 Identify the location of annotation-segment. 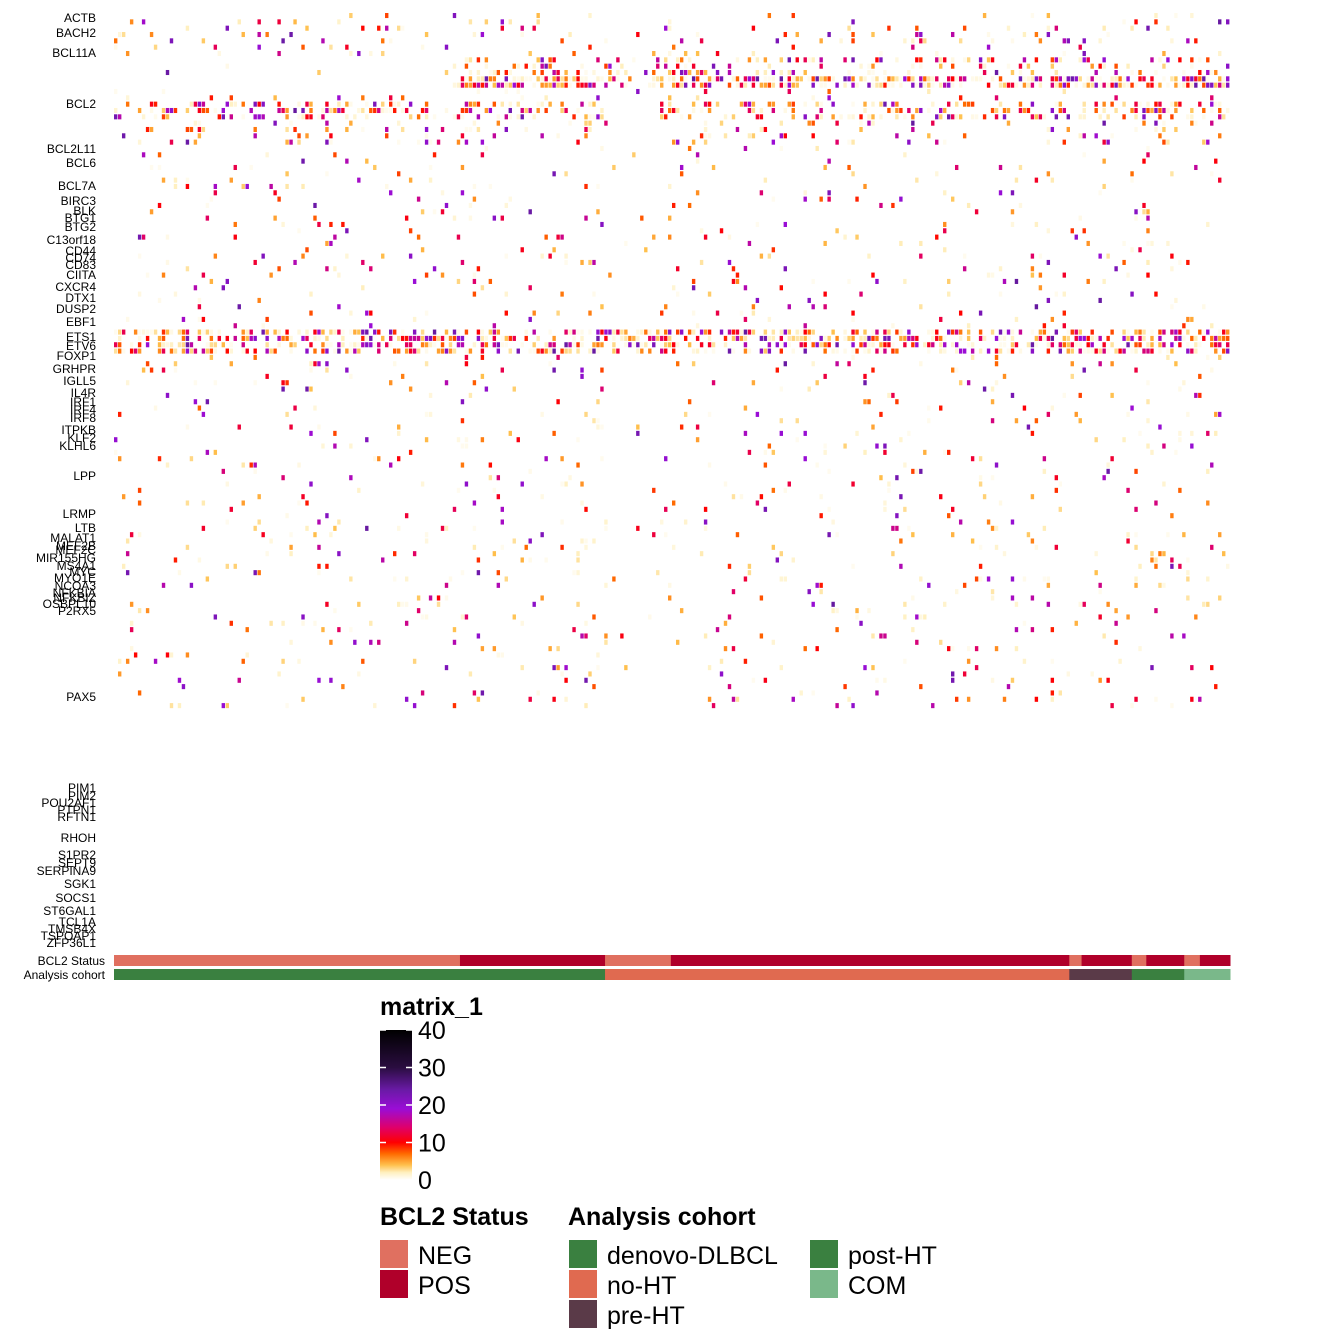
(870, 960).